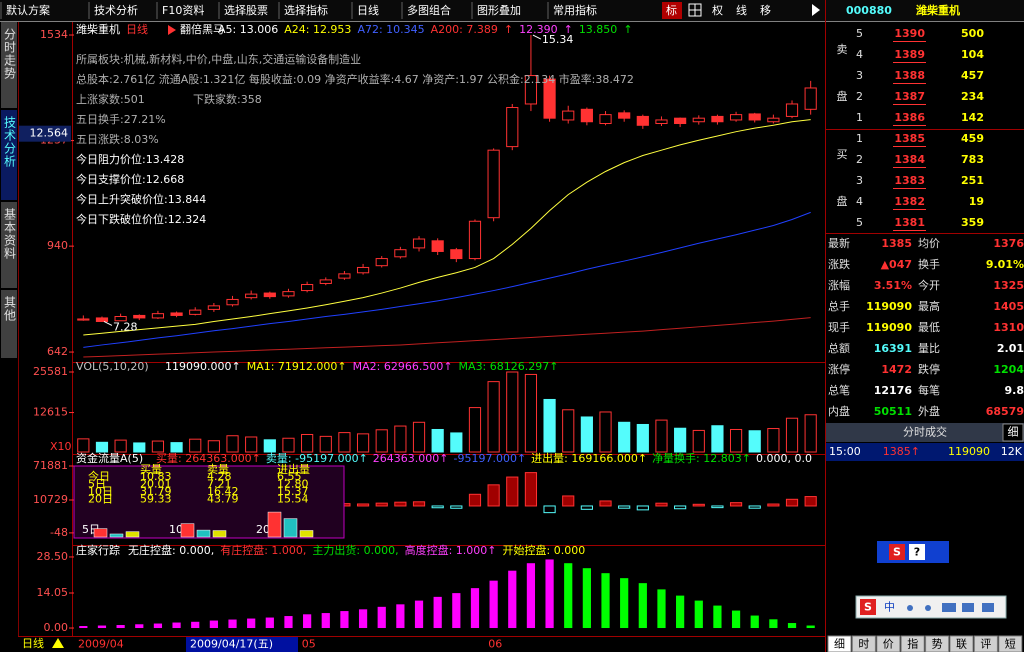 This screenshot has height=652, width=1024. Describe the element at coordinates (45, 133) in the screenshot. I see `cursor-price-bg` at that location.